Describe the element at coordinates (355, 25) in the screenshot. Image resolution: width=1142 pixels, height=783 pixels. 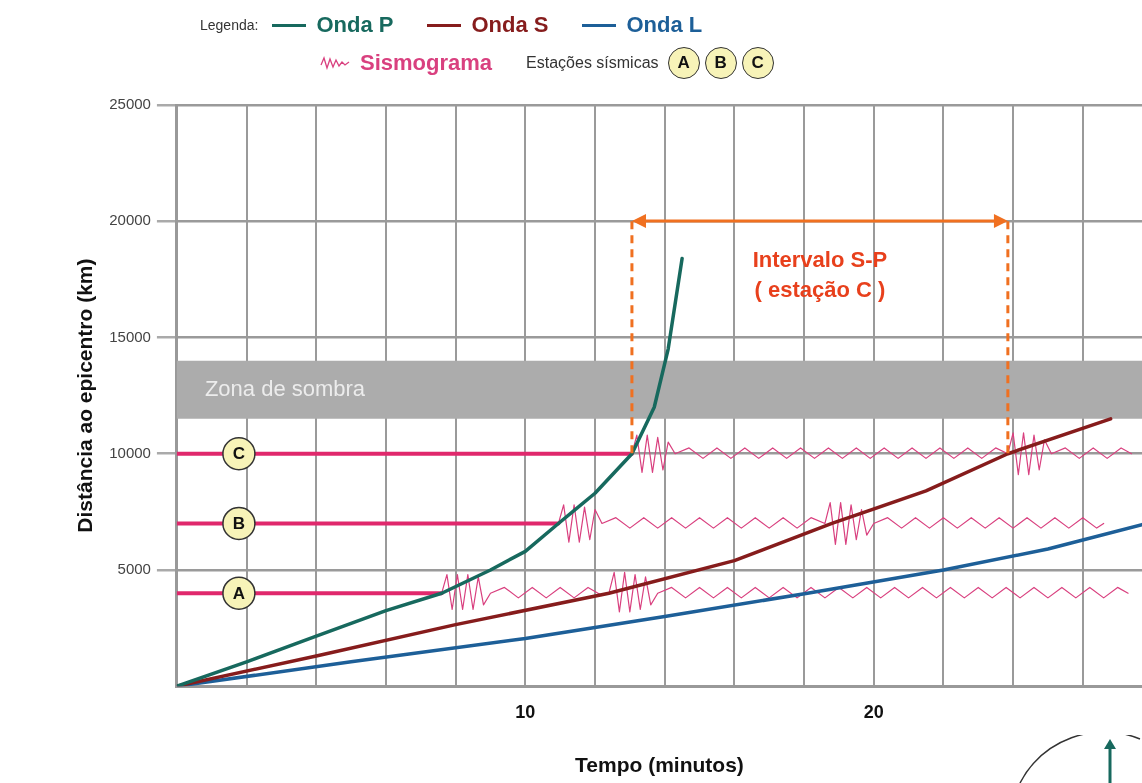
I see `legend-label: Onda P` at that location.